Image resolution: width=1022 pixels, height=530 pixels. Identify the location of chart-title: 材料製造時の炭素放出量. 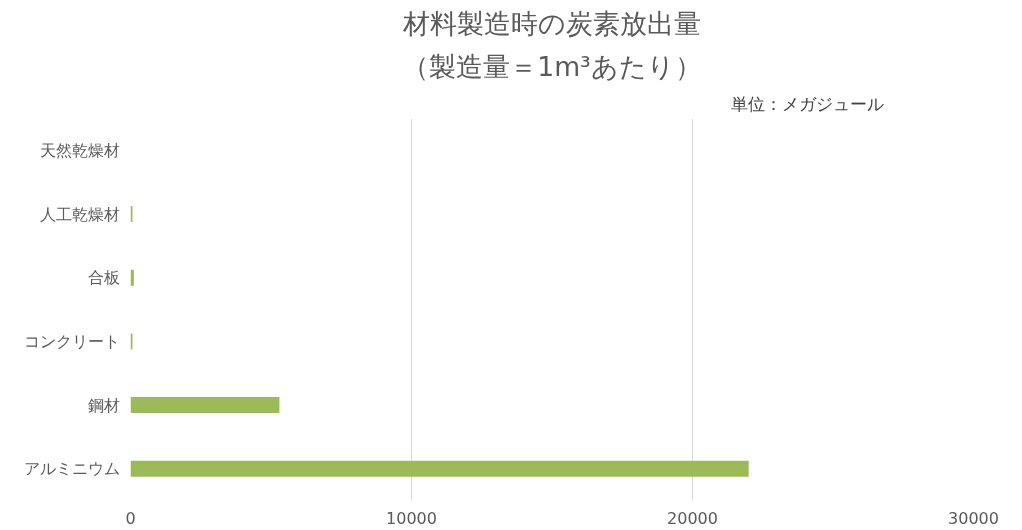
(551, 23).